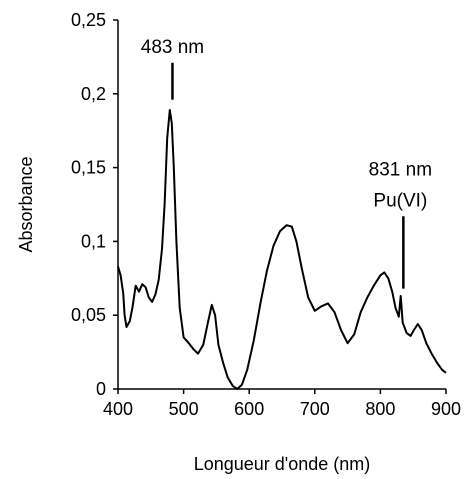 The height and width of the screenshot is (479, 468). Describe the element at coordinates (118, 409) in the screenshot. I see `x-tick-label: 400` at that location.